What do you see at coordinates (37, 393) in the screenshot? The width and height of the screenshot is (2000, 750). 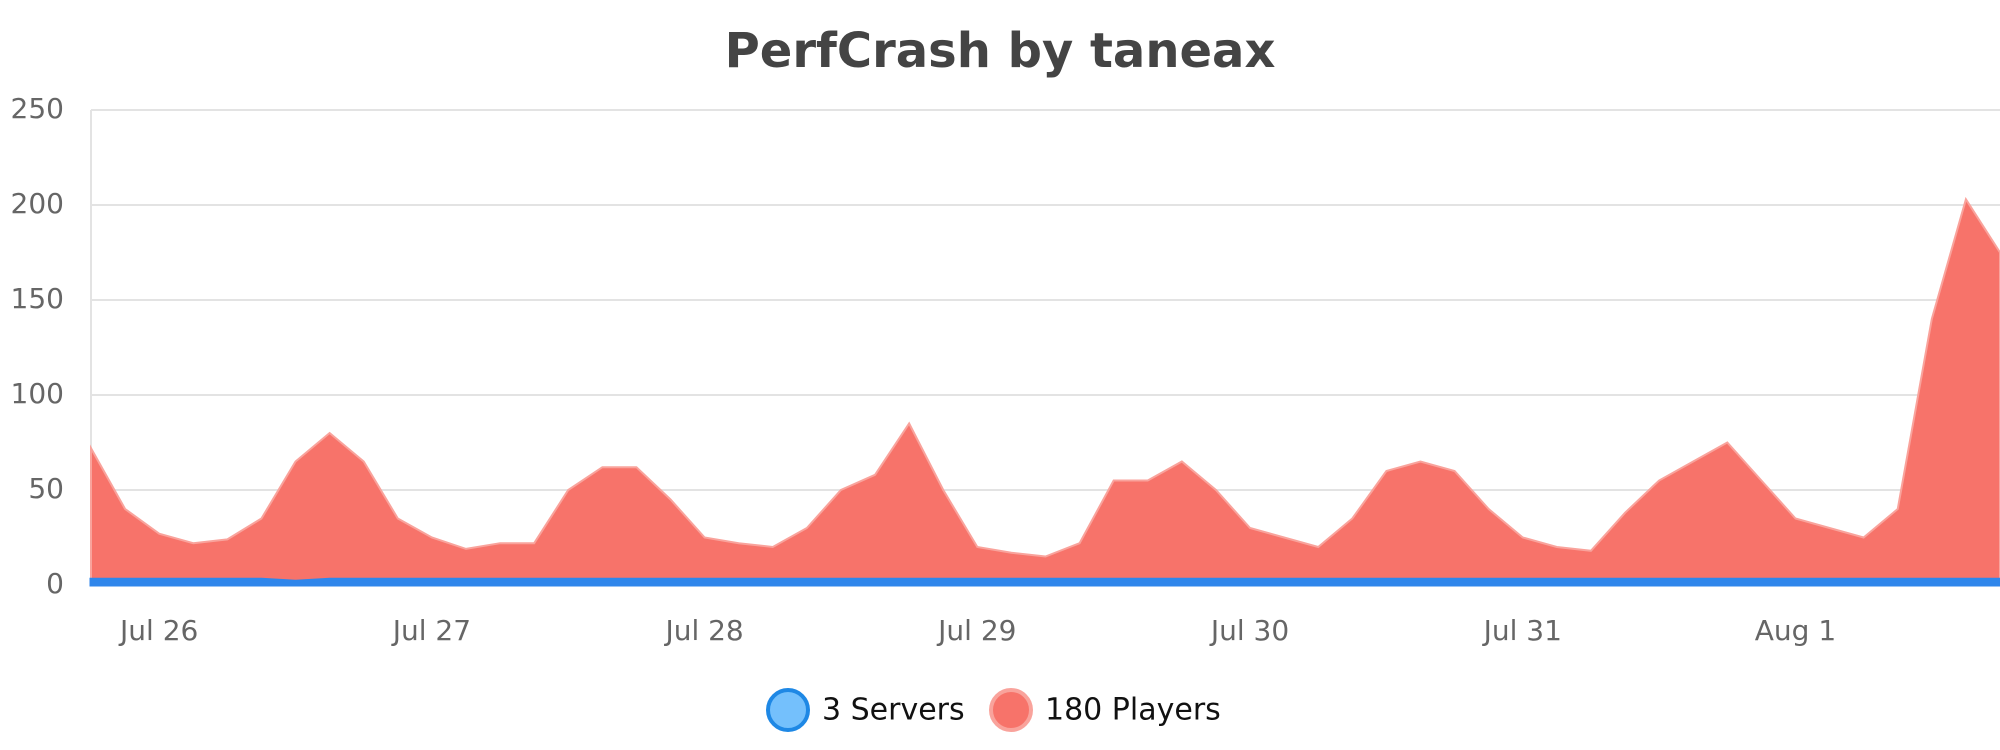 I see `y-tick-label: 100` at bounding box center [37, 393].